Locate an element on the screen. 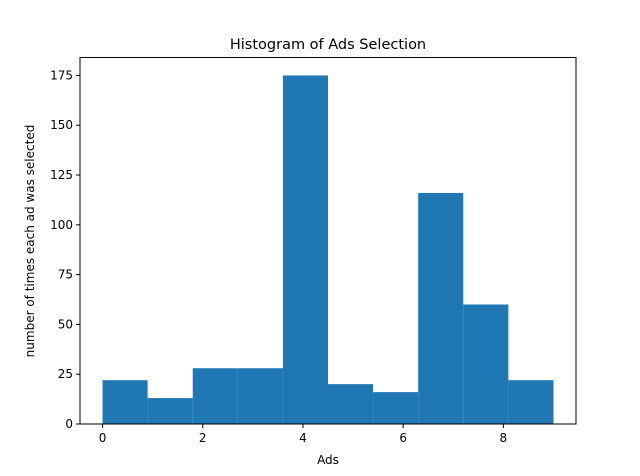 Image resolution: width=640 pixels, height=476 pixels. x-axis-ticks: 0 2 4 6 8 is located at coordinates (303, 434).